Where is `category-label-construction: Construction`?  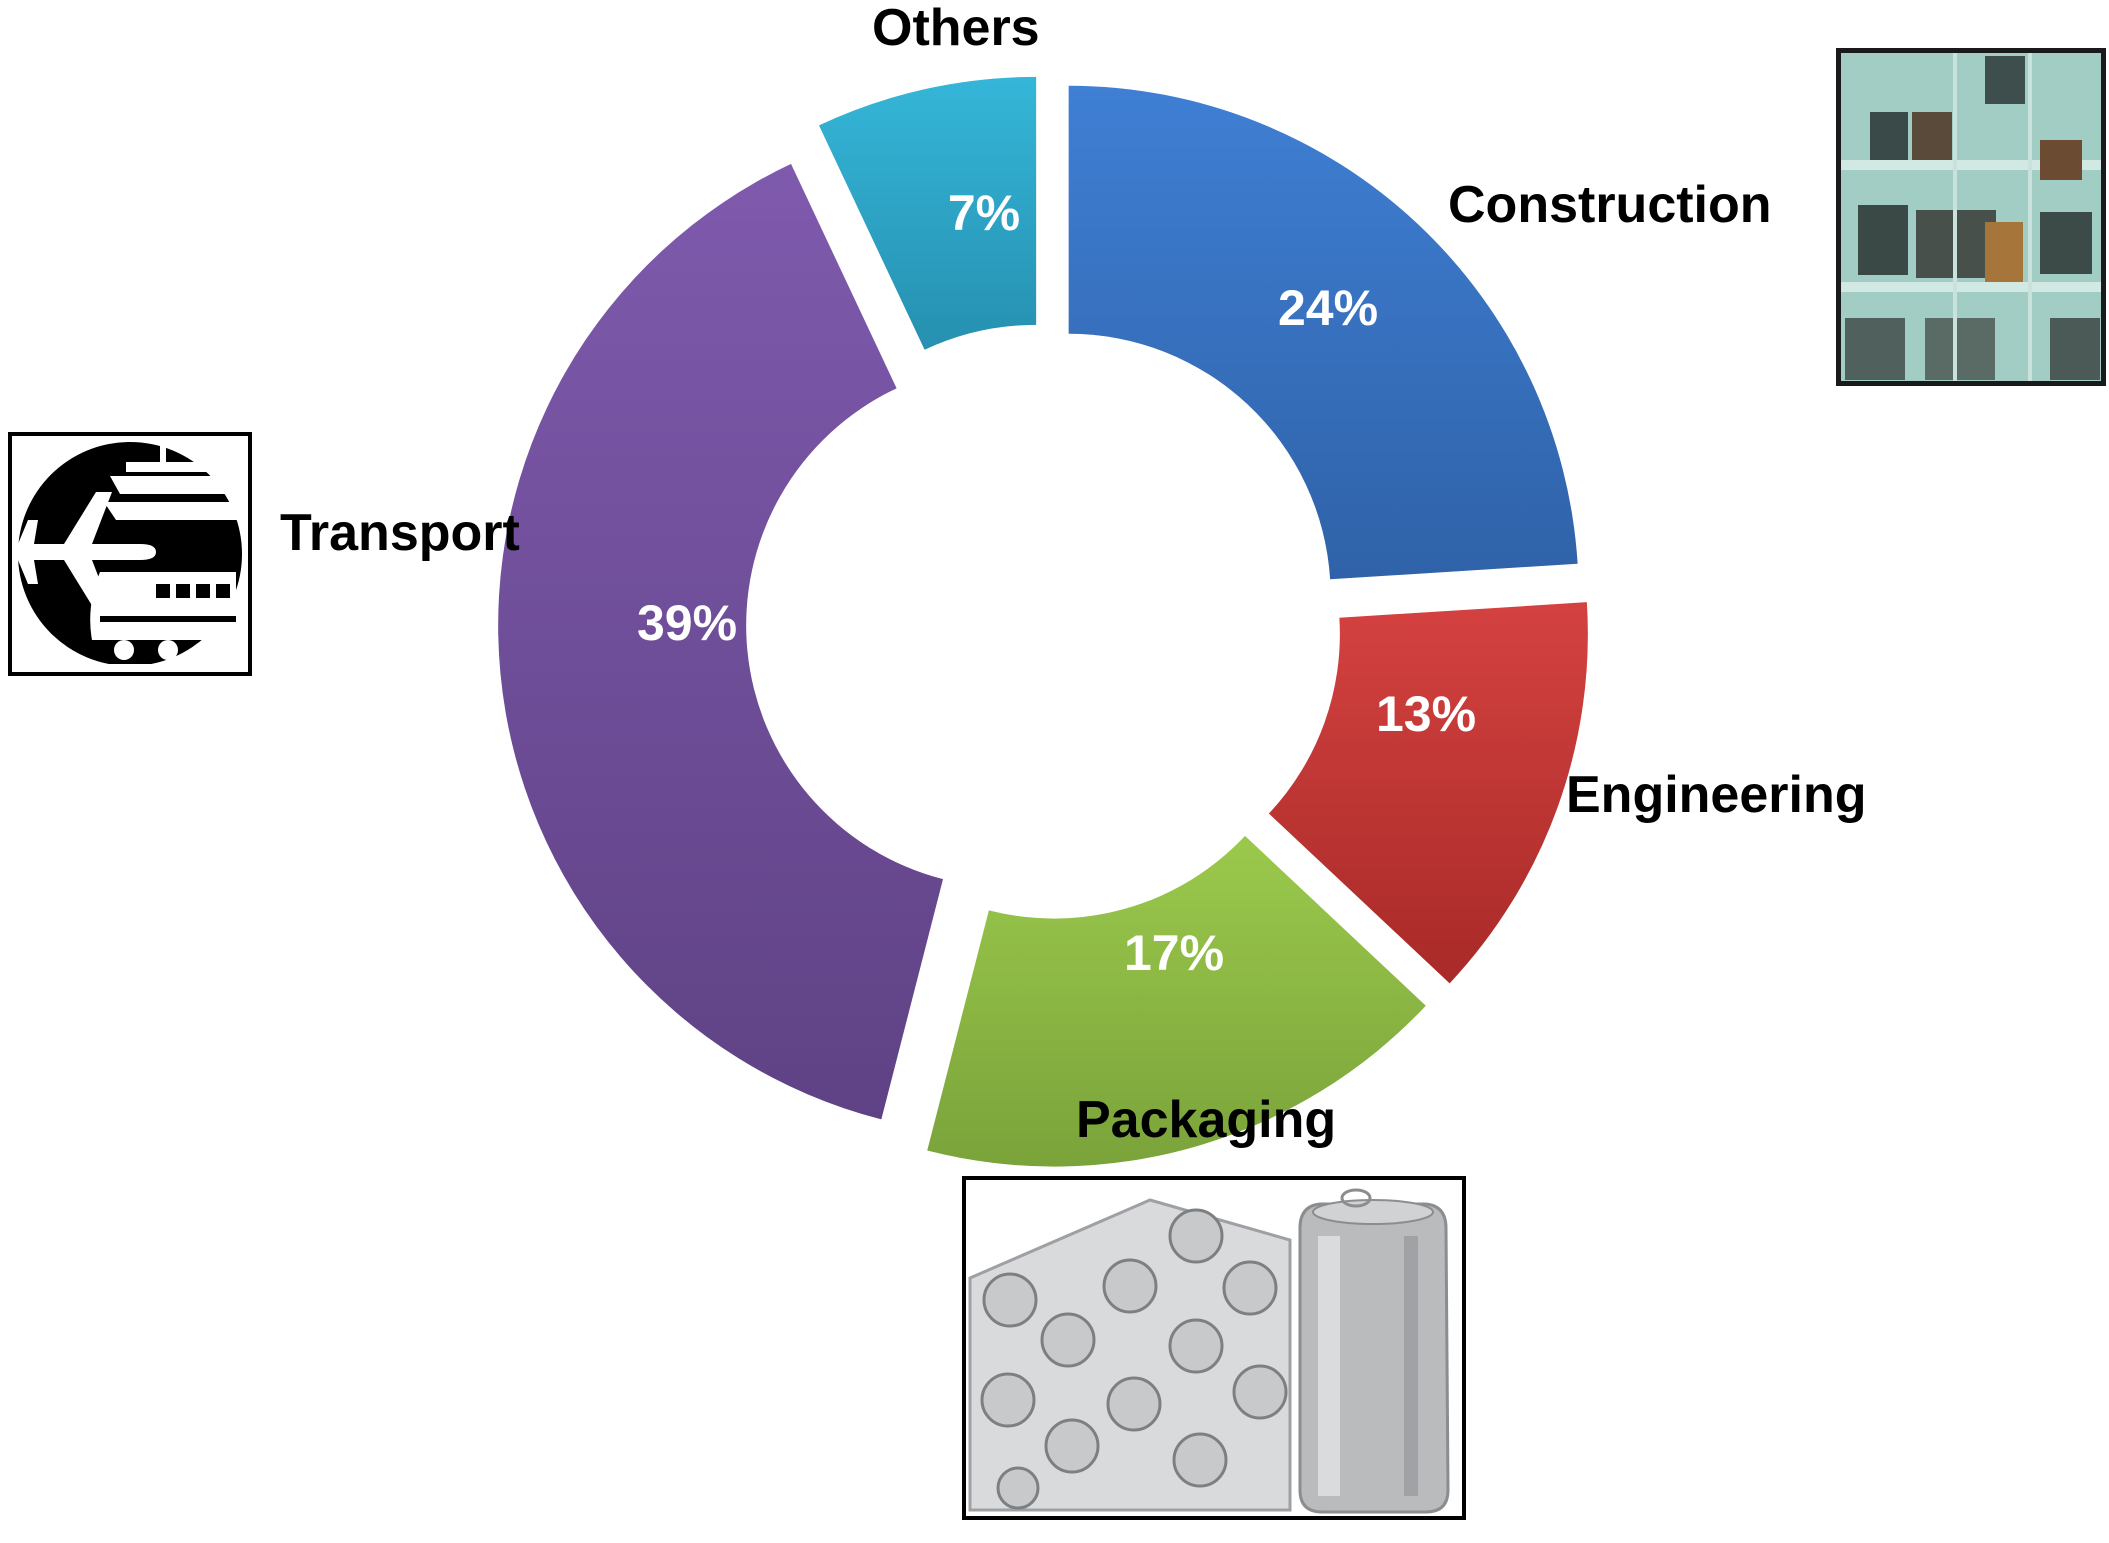 category-label-construction: Construction is located at coordinates (1610, 205).